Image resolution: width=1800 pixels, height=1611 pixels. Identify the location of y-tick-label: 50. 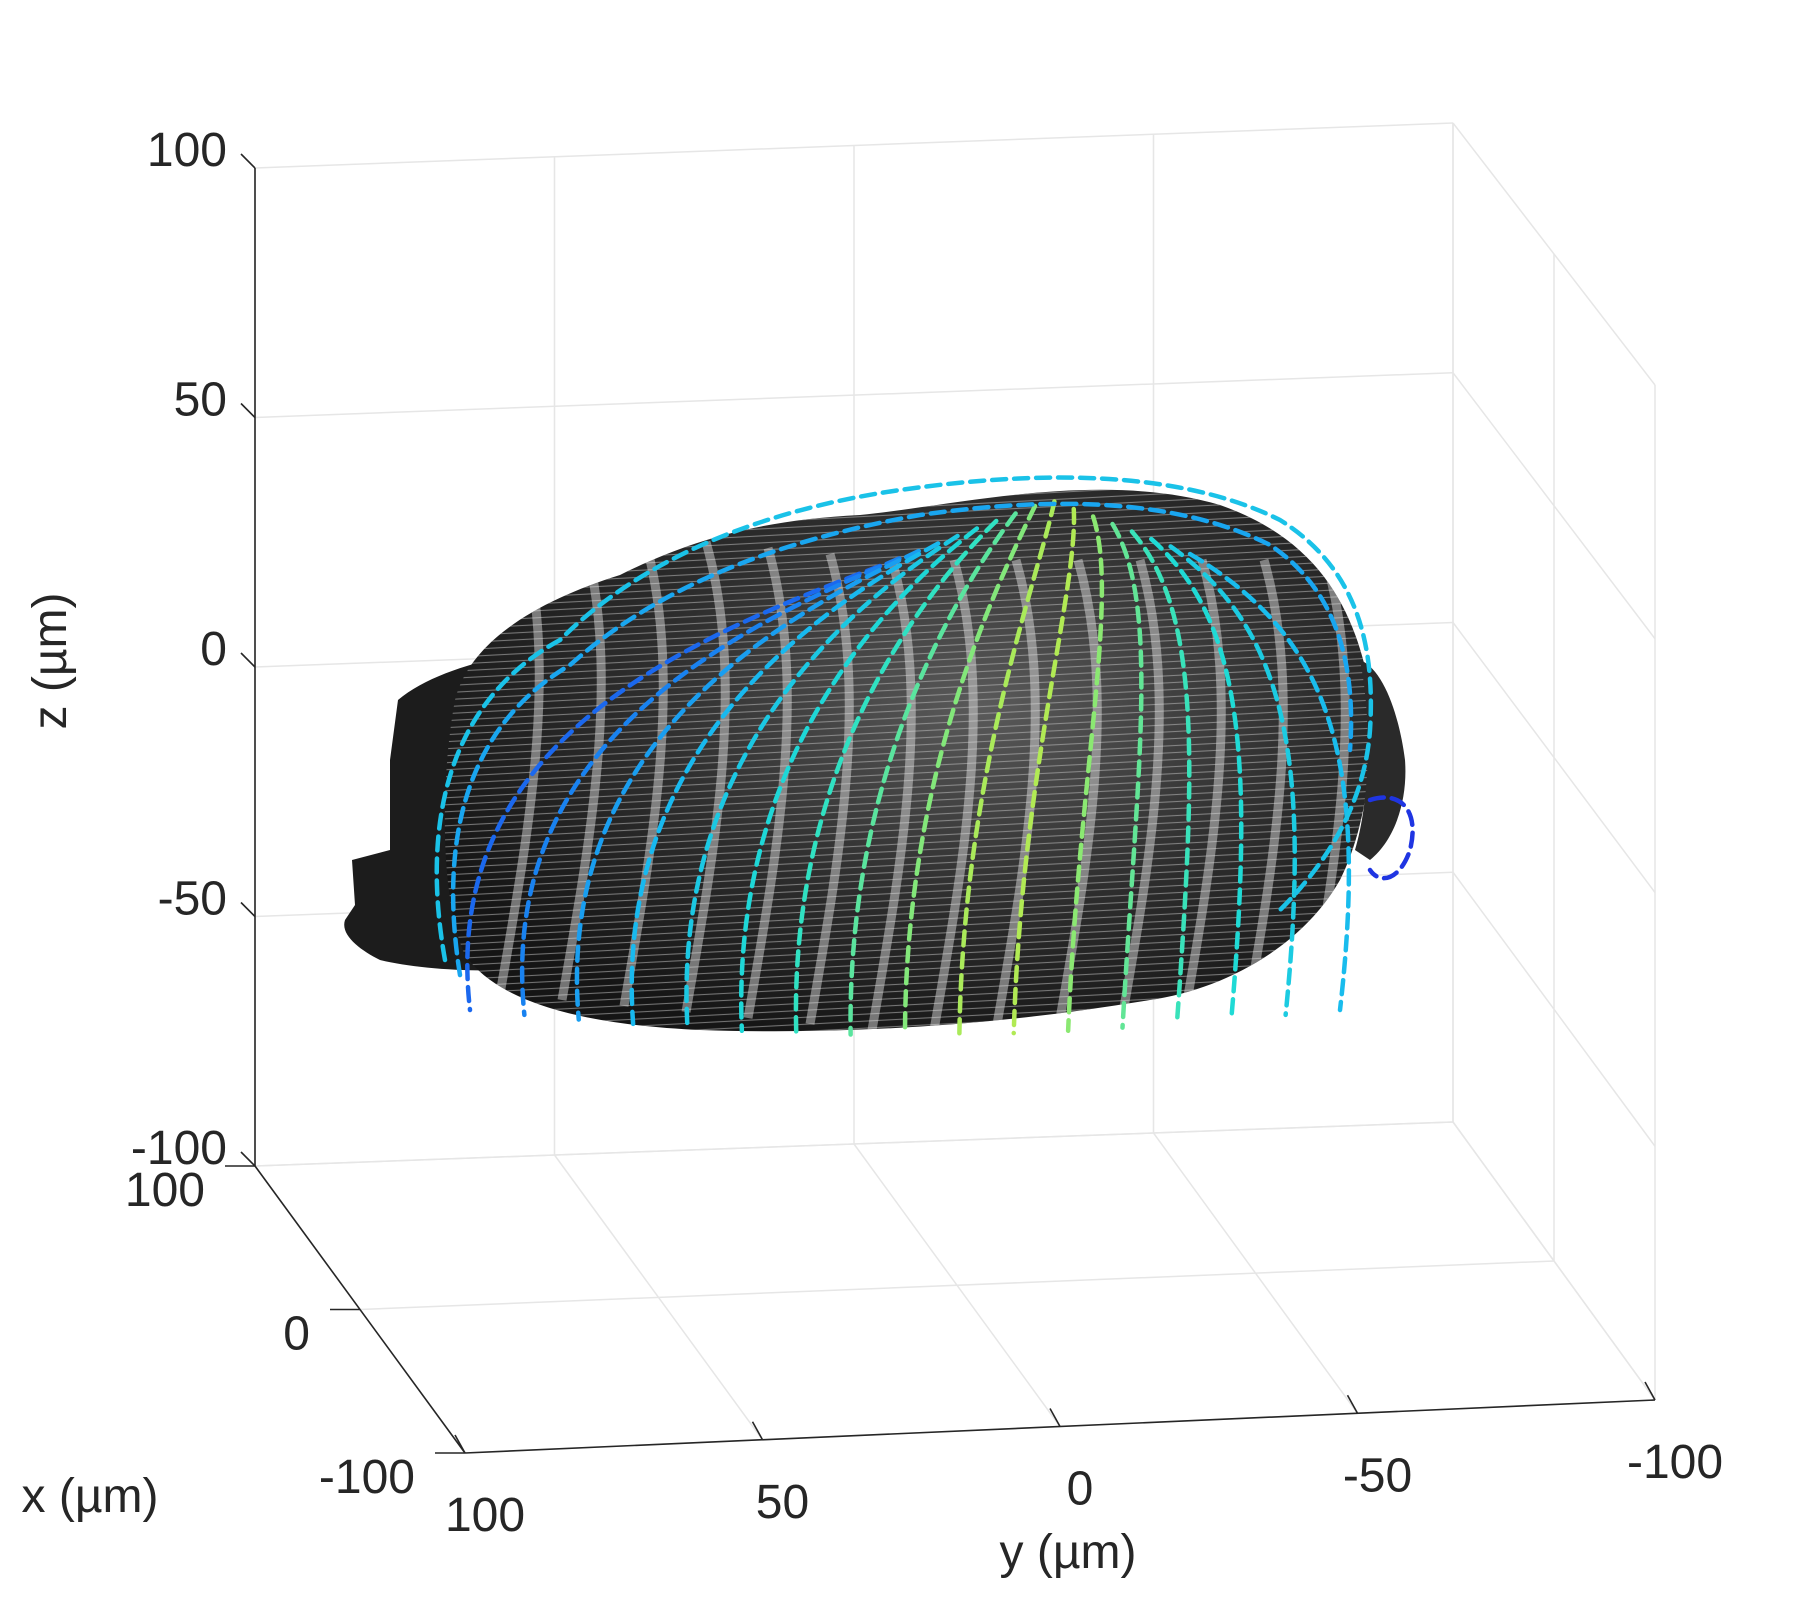
(782, 1502).